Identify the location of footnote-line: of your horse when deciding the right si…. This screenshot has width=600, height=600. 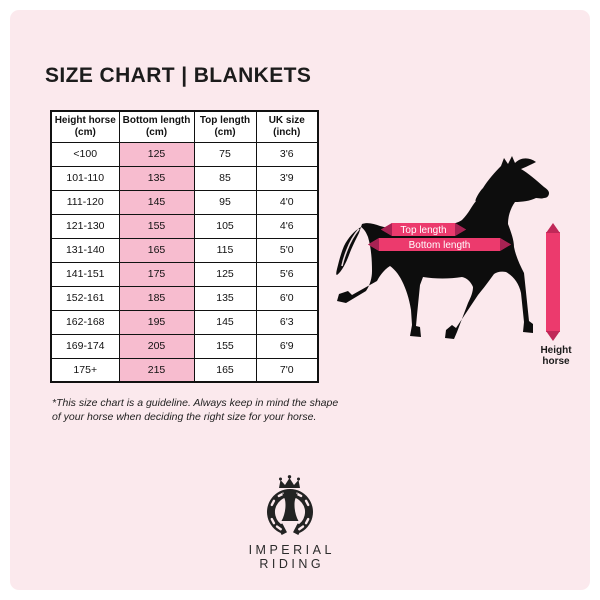
(184, 417).